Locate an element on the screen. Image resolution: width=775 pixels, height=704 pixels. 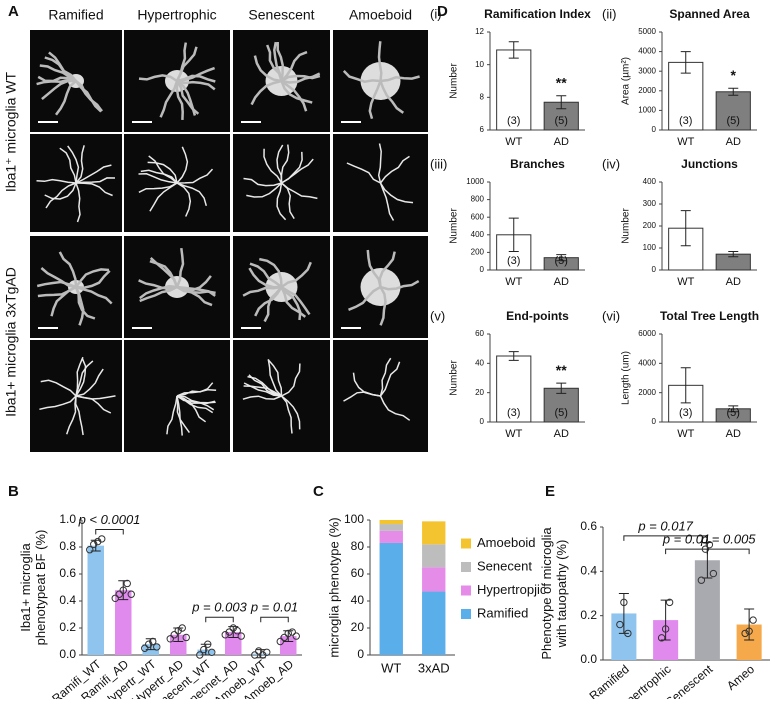
x-tick-label: AD is located at coordinates (733, 434).